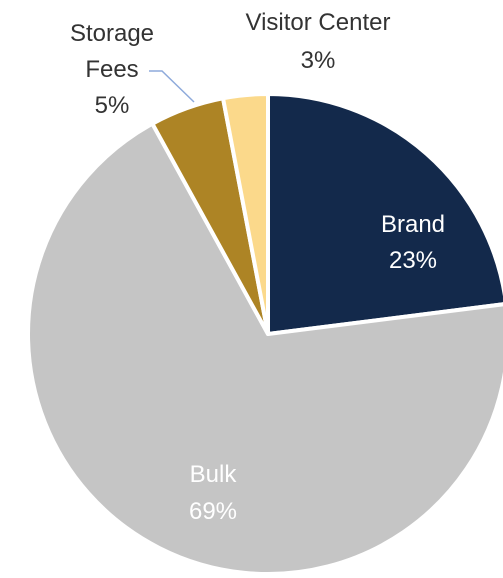 Image resolution: width=503 pixels, height=578 pixels. Describe the element at coordinates (214, 474) in the screenshot. I see `bulk-name-label: Bulk` at that location.